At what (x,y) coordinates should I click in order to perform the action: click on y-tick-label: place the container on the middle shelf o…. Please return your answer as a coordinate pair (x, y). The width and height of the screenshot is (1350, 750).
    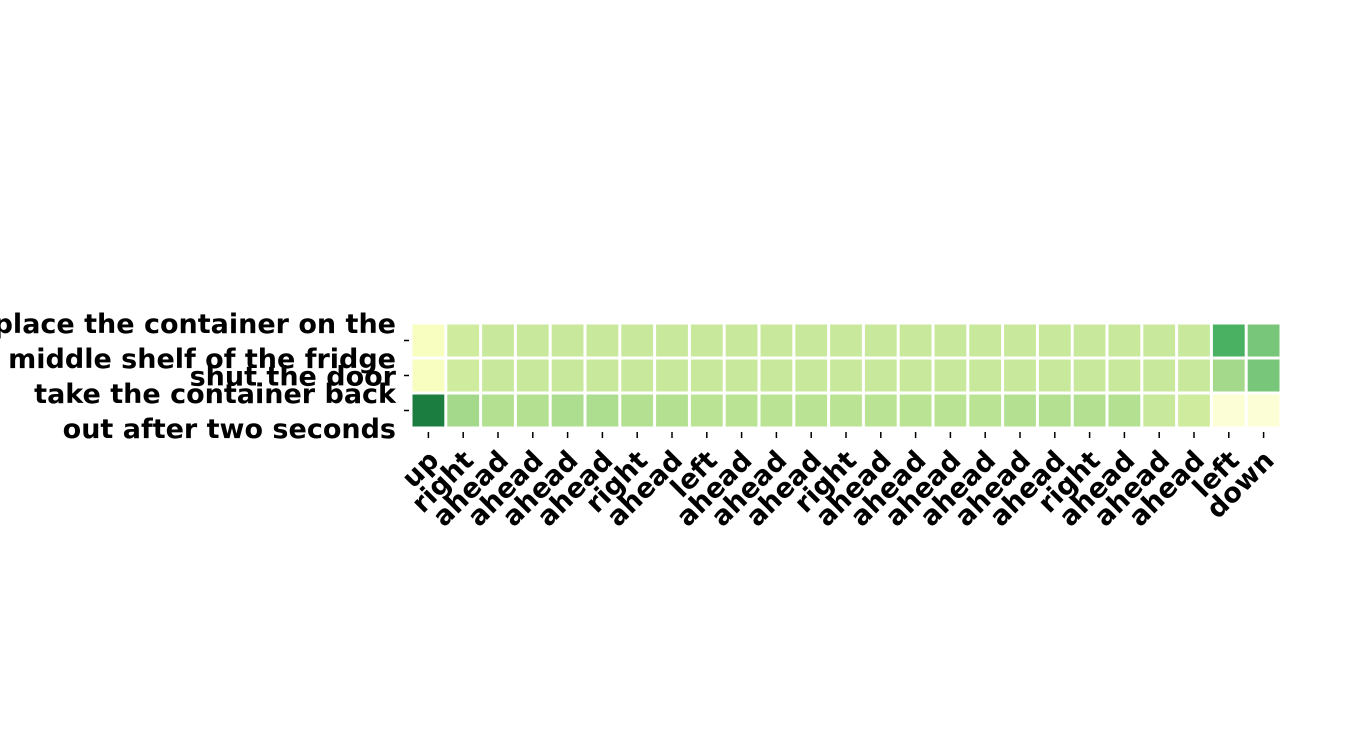
    Looking at the image, I should click on (198, 342).